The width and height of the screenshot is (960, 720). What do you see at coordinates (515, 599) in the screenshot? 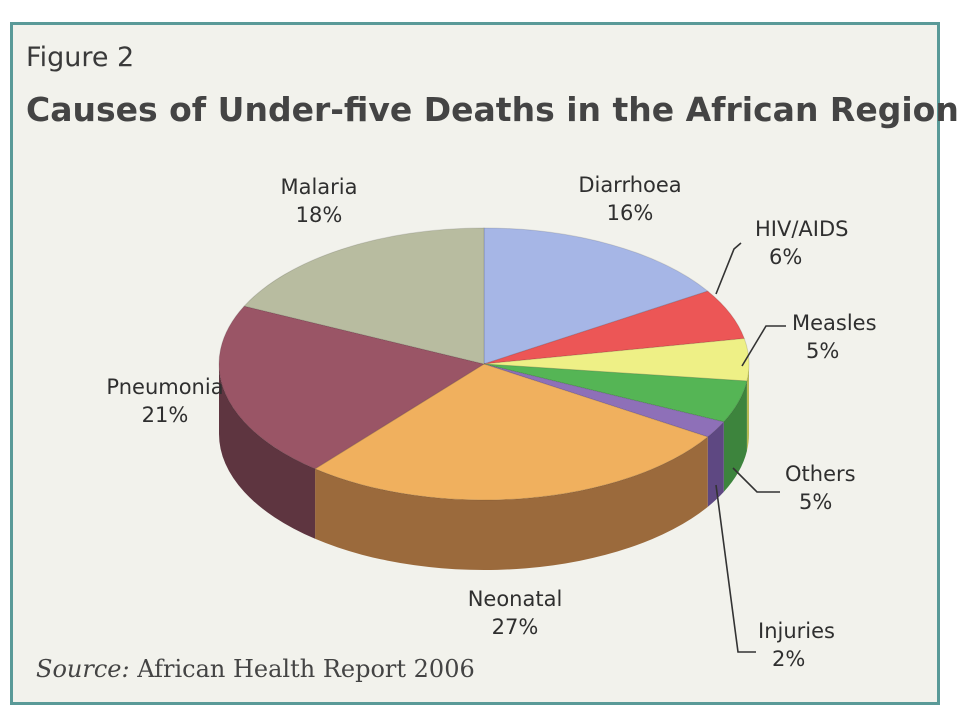
I see `label-name-neonatal: Neonatal` at bounding box center [515, 599].